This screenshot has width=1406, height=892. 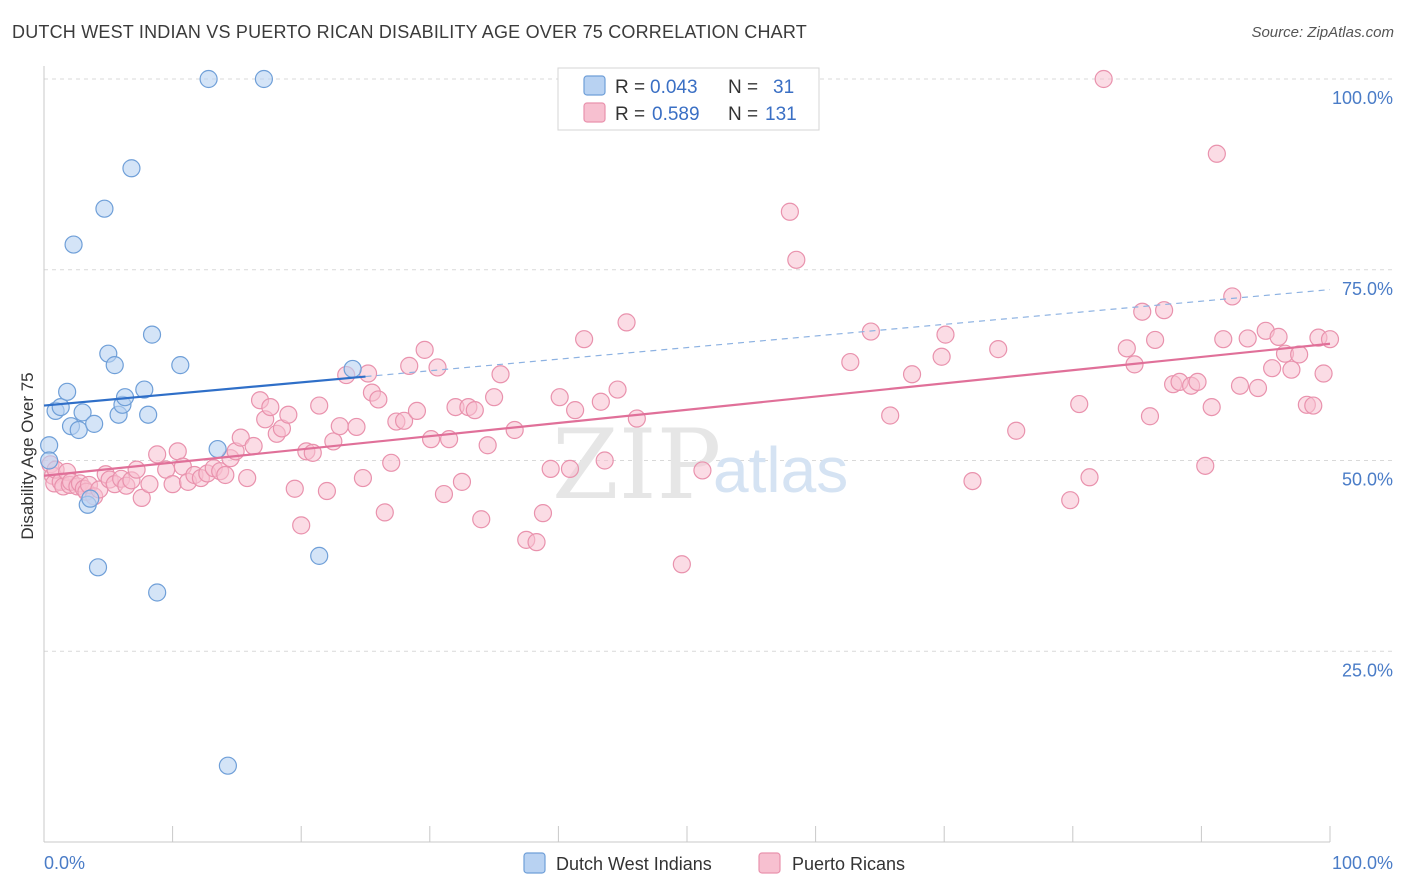 What do you see at coordinates (743, 114) in the screenshot?
I see `legend-n-label-2: N =` at bounding box center [743, 114].